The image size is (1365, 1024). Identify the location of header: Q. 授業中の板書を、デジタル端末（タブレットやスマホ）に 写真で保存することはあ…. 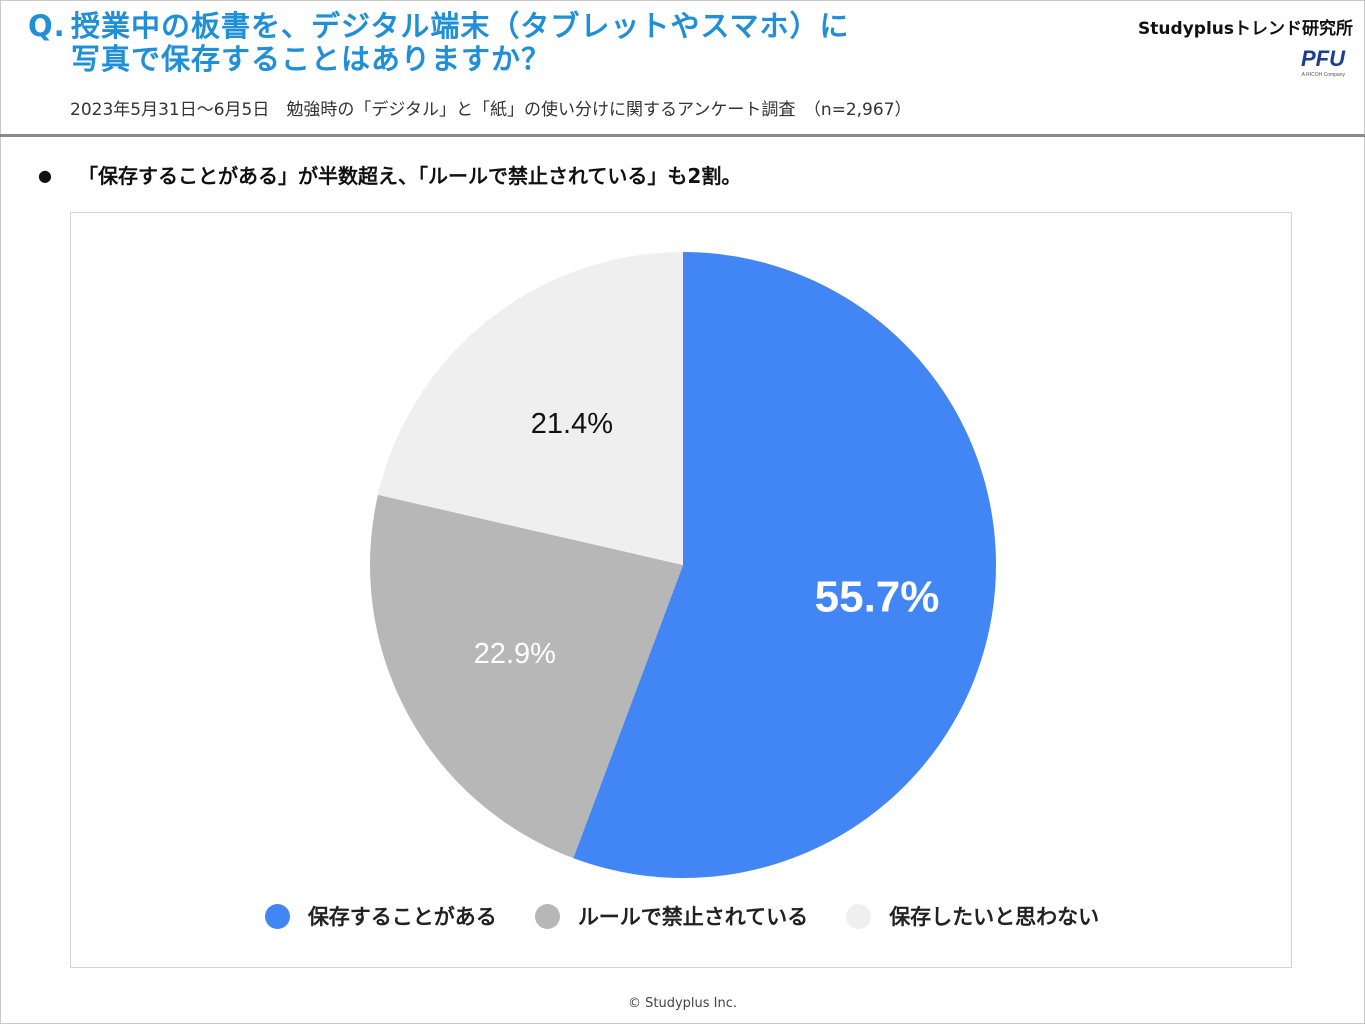
(682, 68).